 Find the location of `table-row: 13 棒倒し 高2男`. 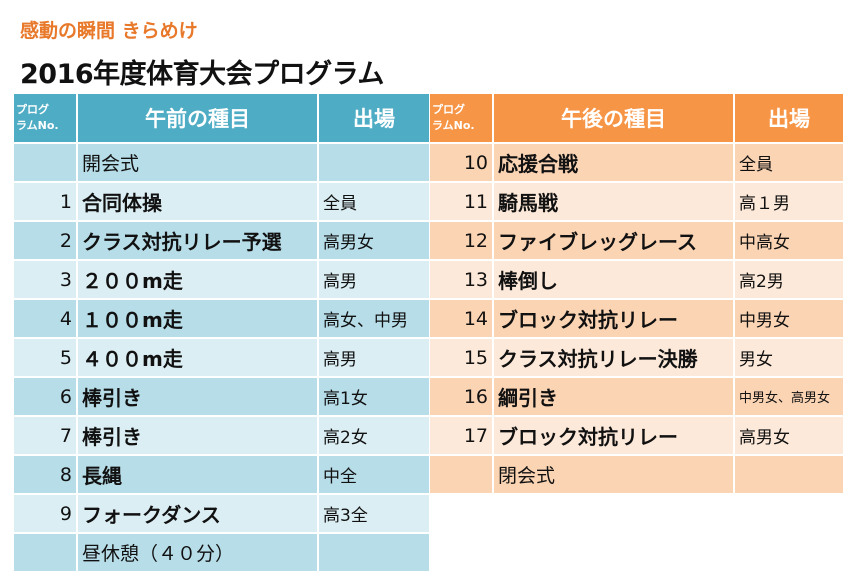

table-row: 13 棒倒し 高2男 is located at coordinates (636, 279).